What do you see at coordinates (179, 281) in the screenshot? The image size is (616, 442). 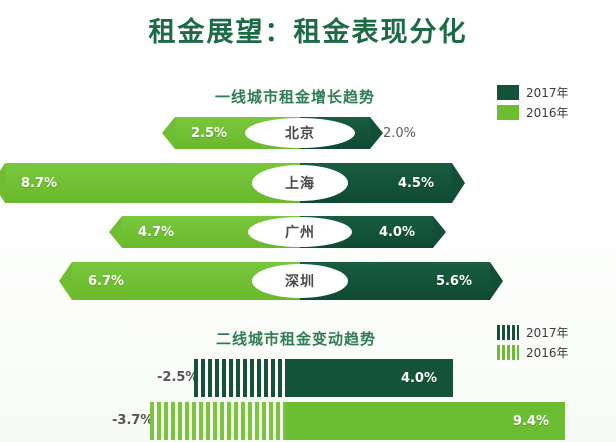 I see `bar-2016-shenzhen: 6.7%` at bounding box center [179, 281].